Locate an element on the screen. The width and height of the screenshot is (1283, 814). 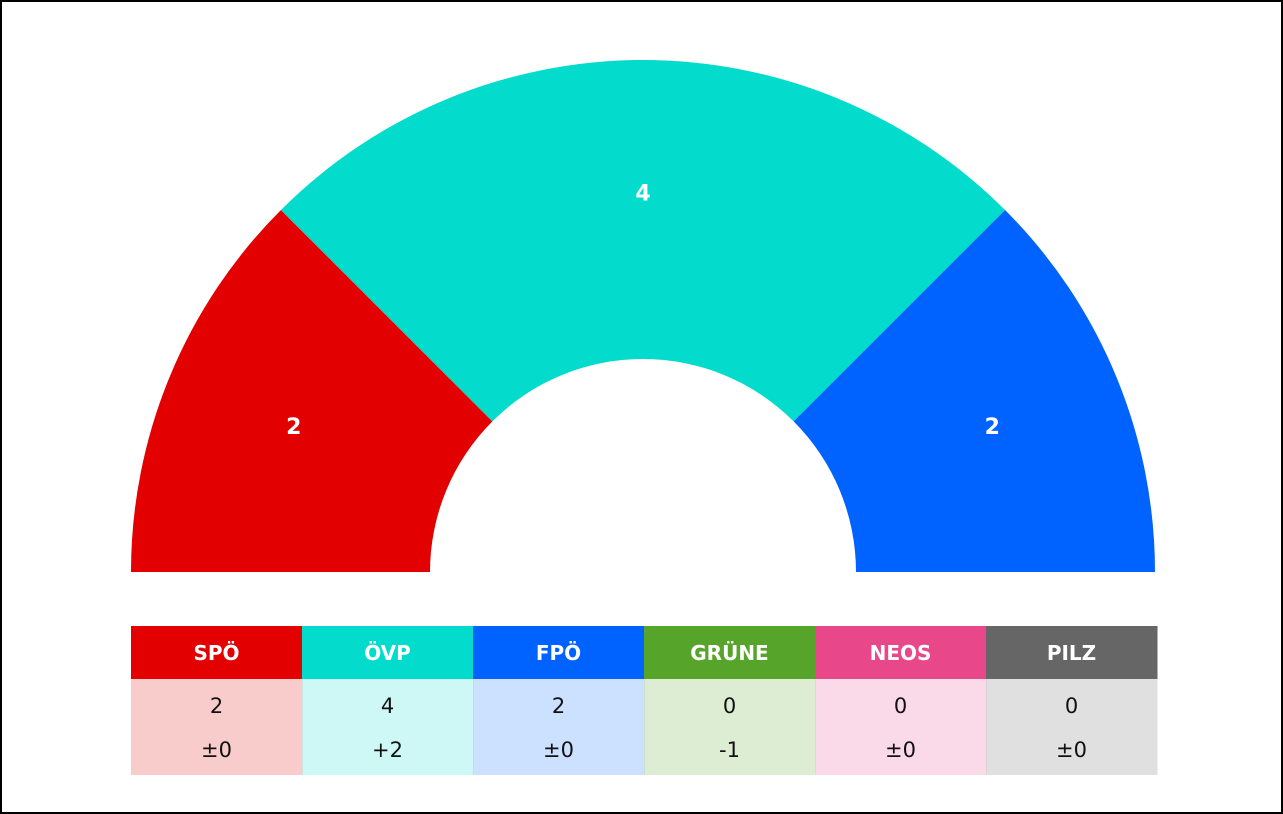
party-name: PILZ is located at coordinates (1071, 653).